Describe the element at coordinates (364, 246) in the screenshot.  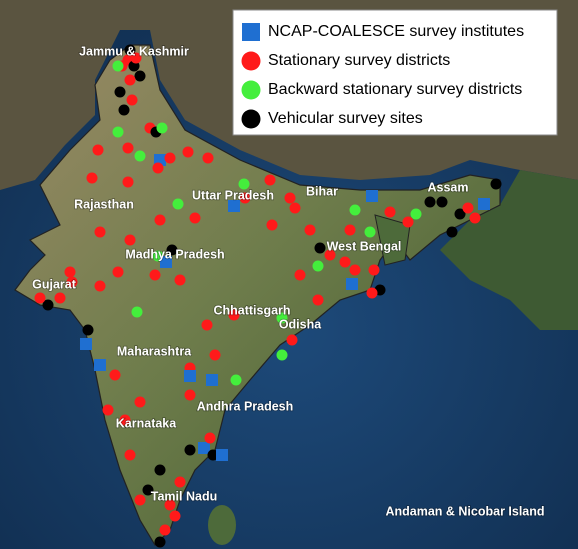
I see `region-label: West Bengal` at that location.